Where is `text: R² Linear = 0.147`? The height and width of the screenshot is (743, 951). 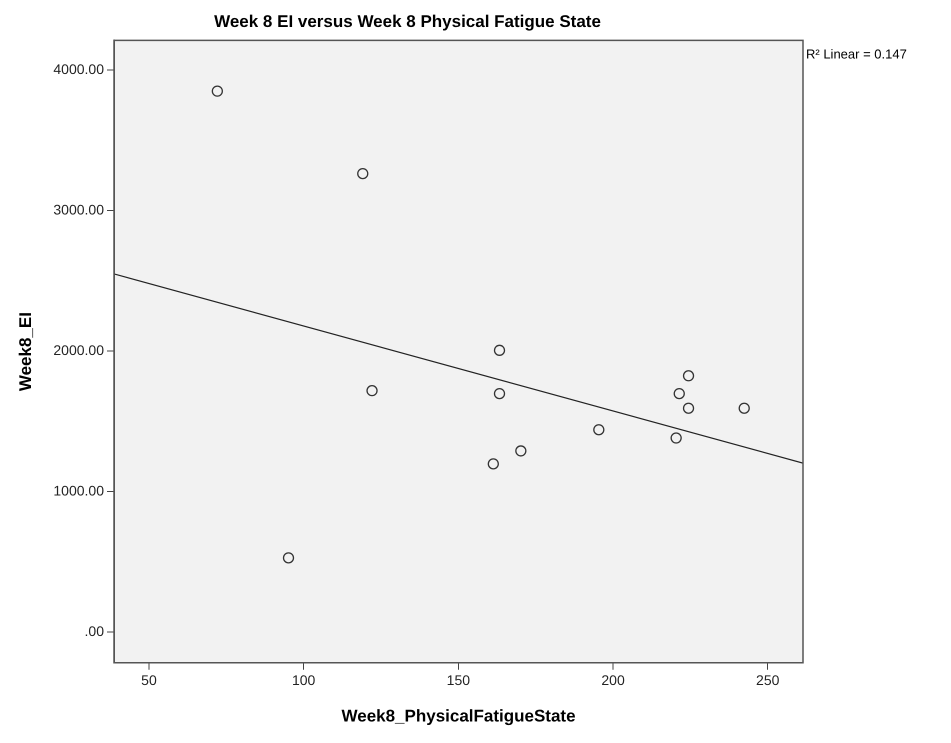 text: R² Linear = 0.147 is located at coordinates (856, 54).